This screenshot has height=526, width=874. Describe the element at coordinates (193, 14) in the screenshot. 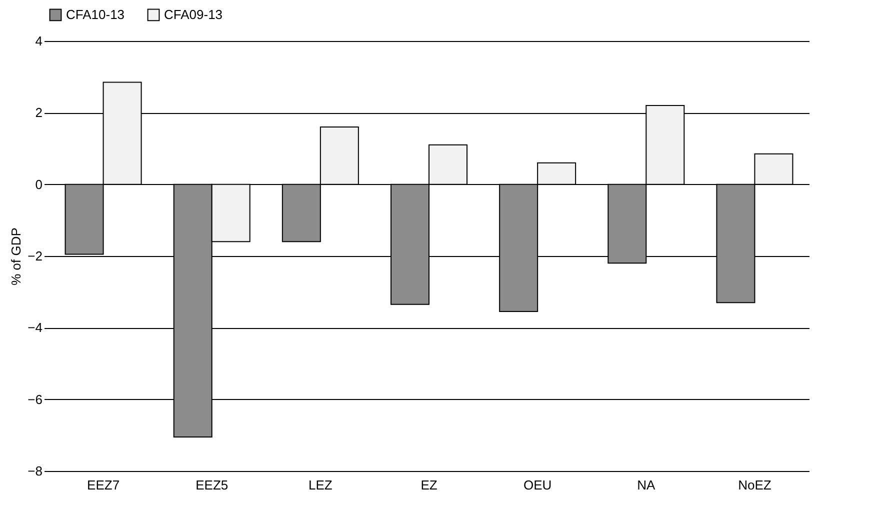

I see `legend-label: CFA09-13` at that location.